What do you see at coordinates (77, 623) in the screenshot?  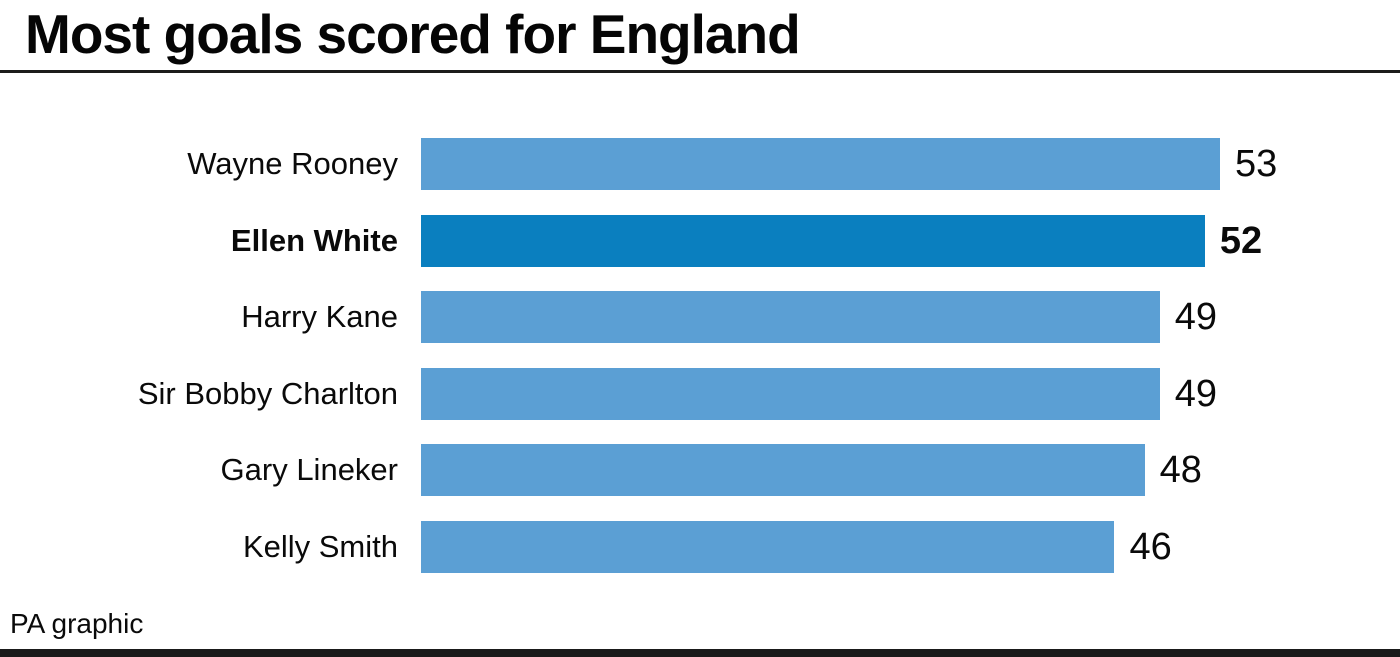 I see `credit-label: PA graphic` at bounding box center [77, 623].